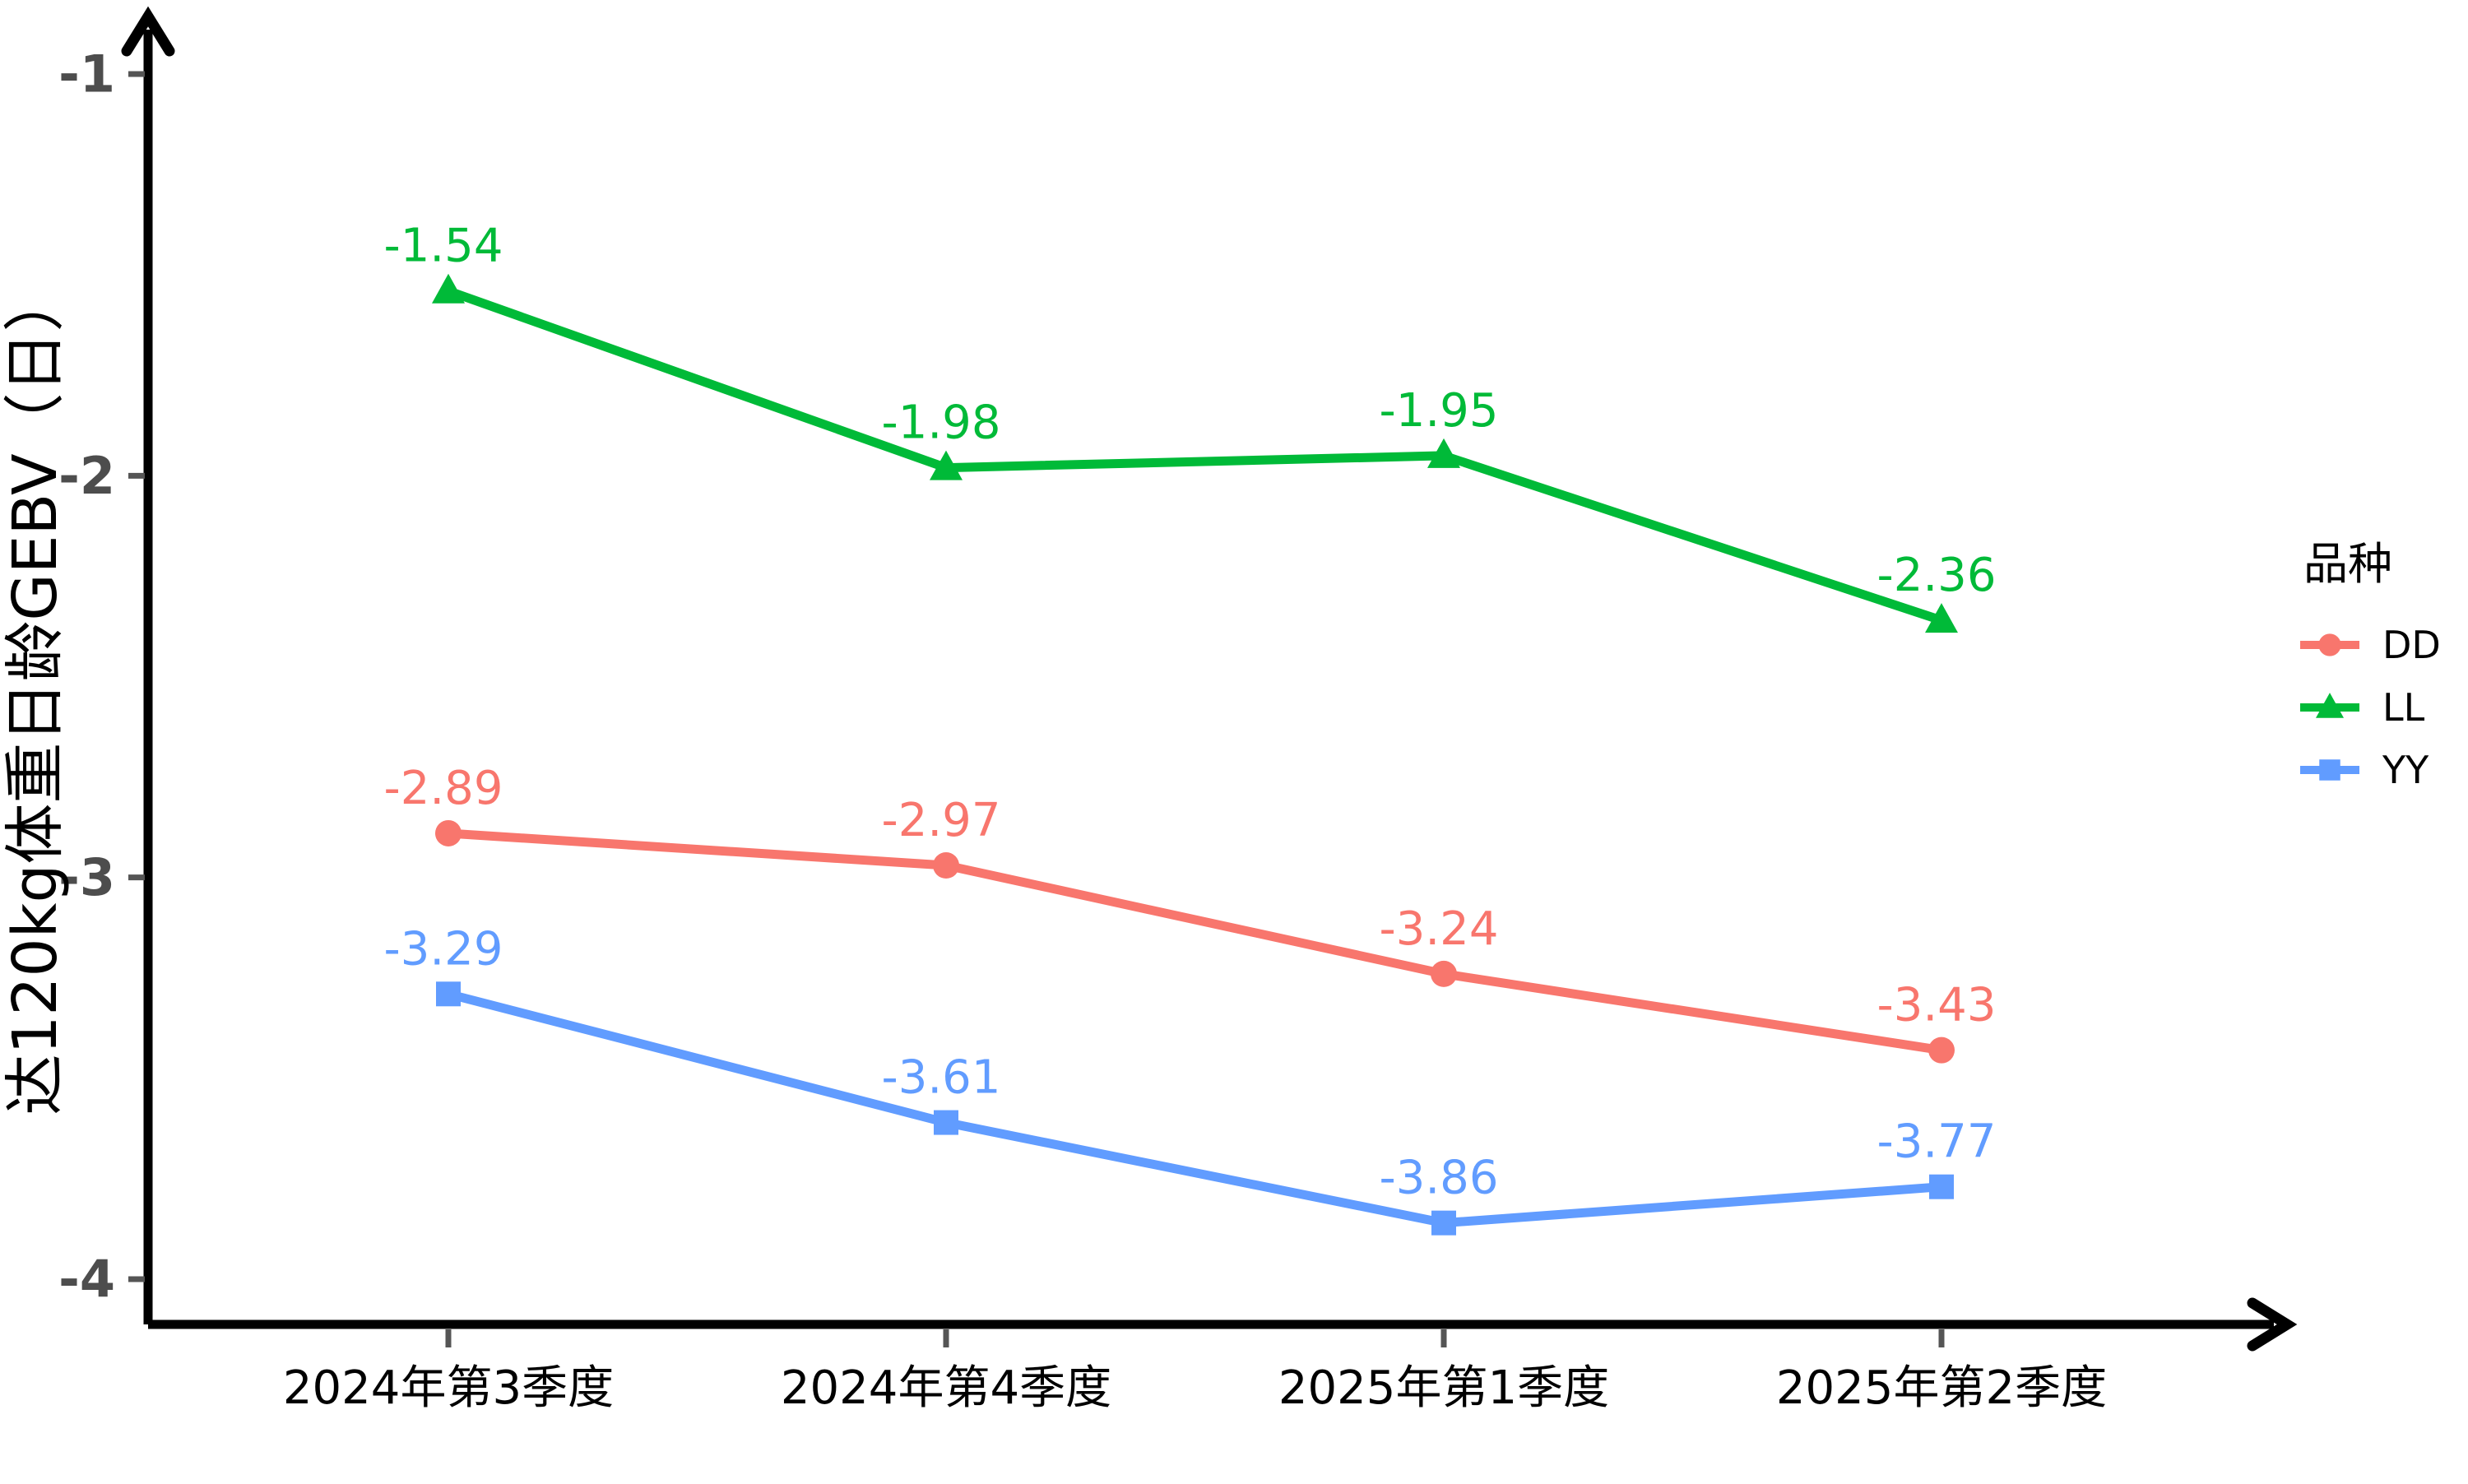  I want to click on data-point-label-yy: -3.77, so click(1937, 1142).